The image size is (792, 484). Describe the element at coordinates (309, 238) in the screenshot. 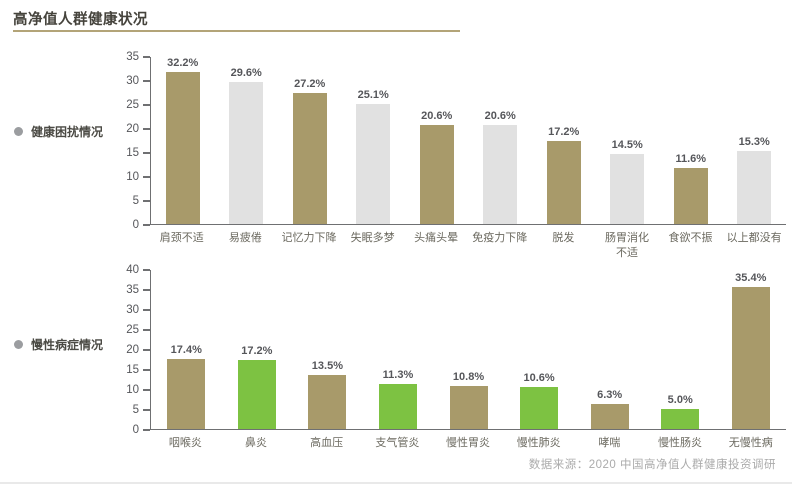

I see `x-axis-category-label: 记忆力下降` at that location.